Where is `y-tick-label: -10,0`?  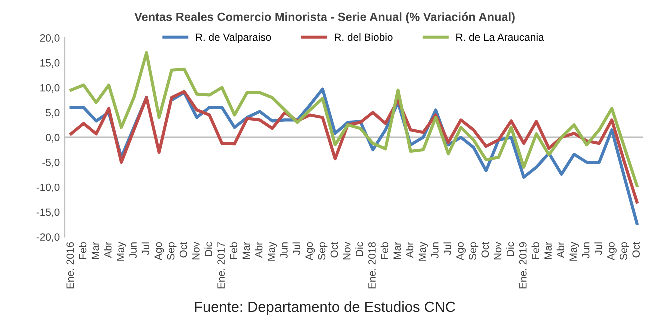
y-tick-label: -10,0 is located at coordinates (48, 188).